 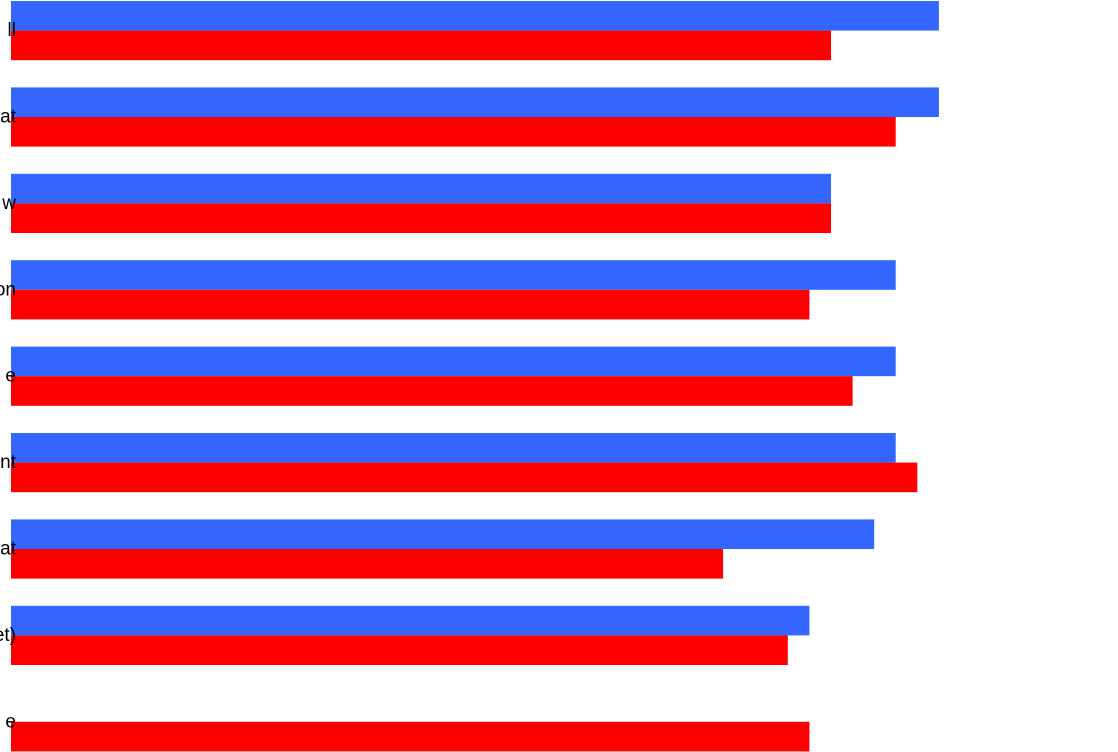 What do you see at coordinates (8, 462) in the screenshot?
I see `y-tick-label: nt` at bounding box center [8, 462].